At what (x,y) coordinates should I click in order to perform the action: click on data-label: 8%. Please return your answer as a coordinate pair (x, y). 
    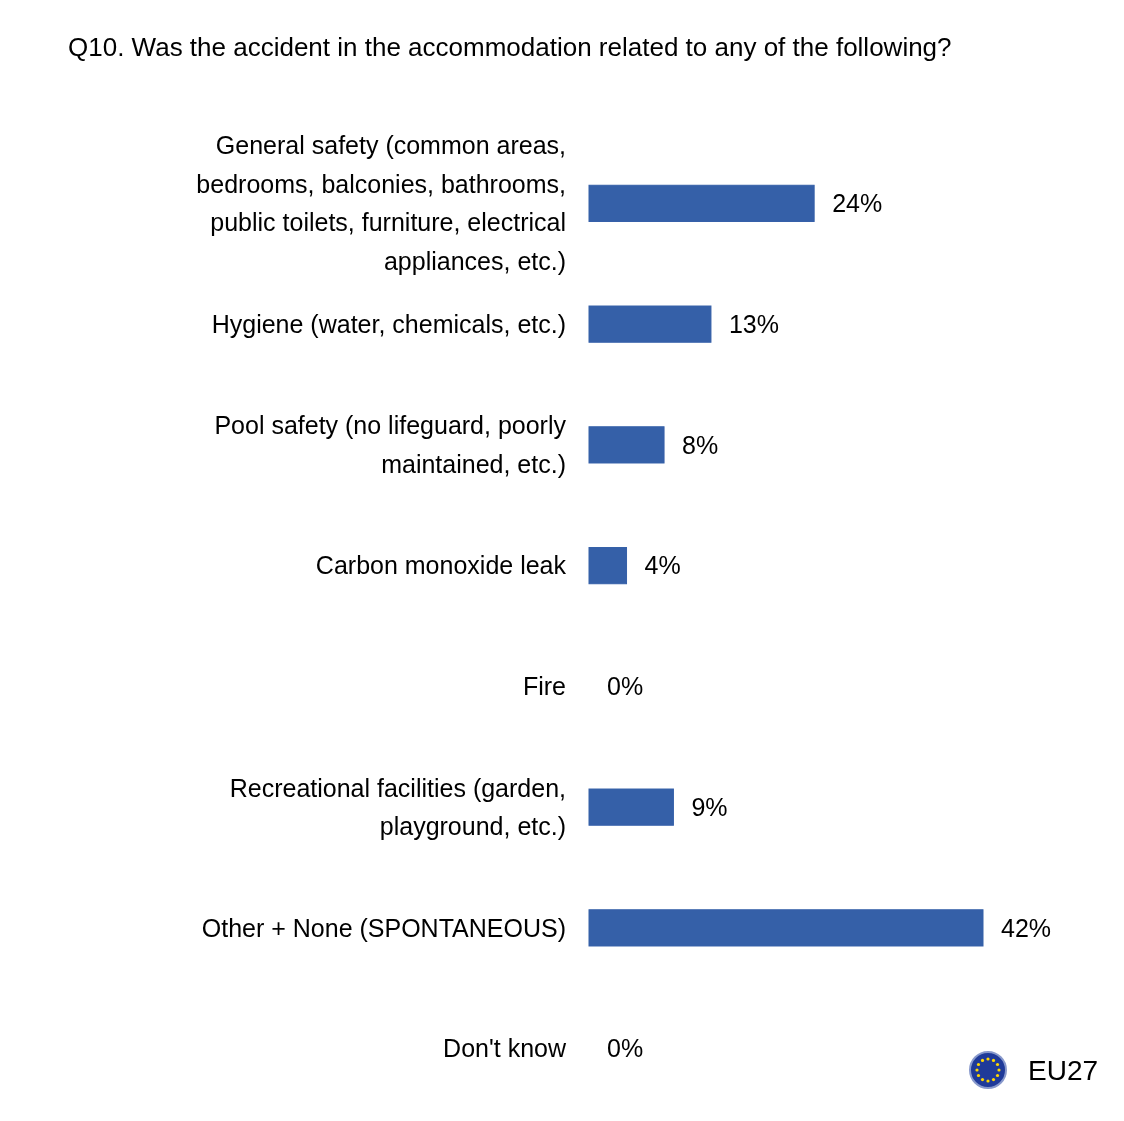
    Looking at the image, I should click on (700, 444).